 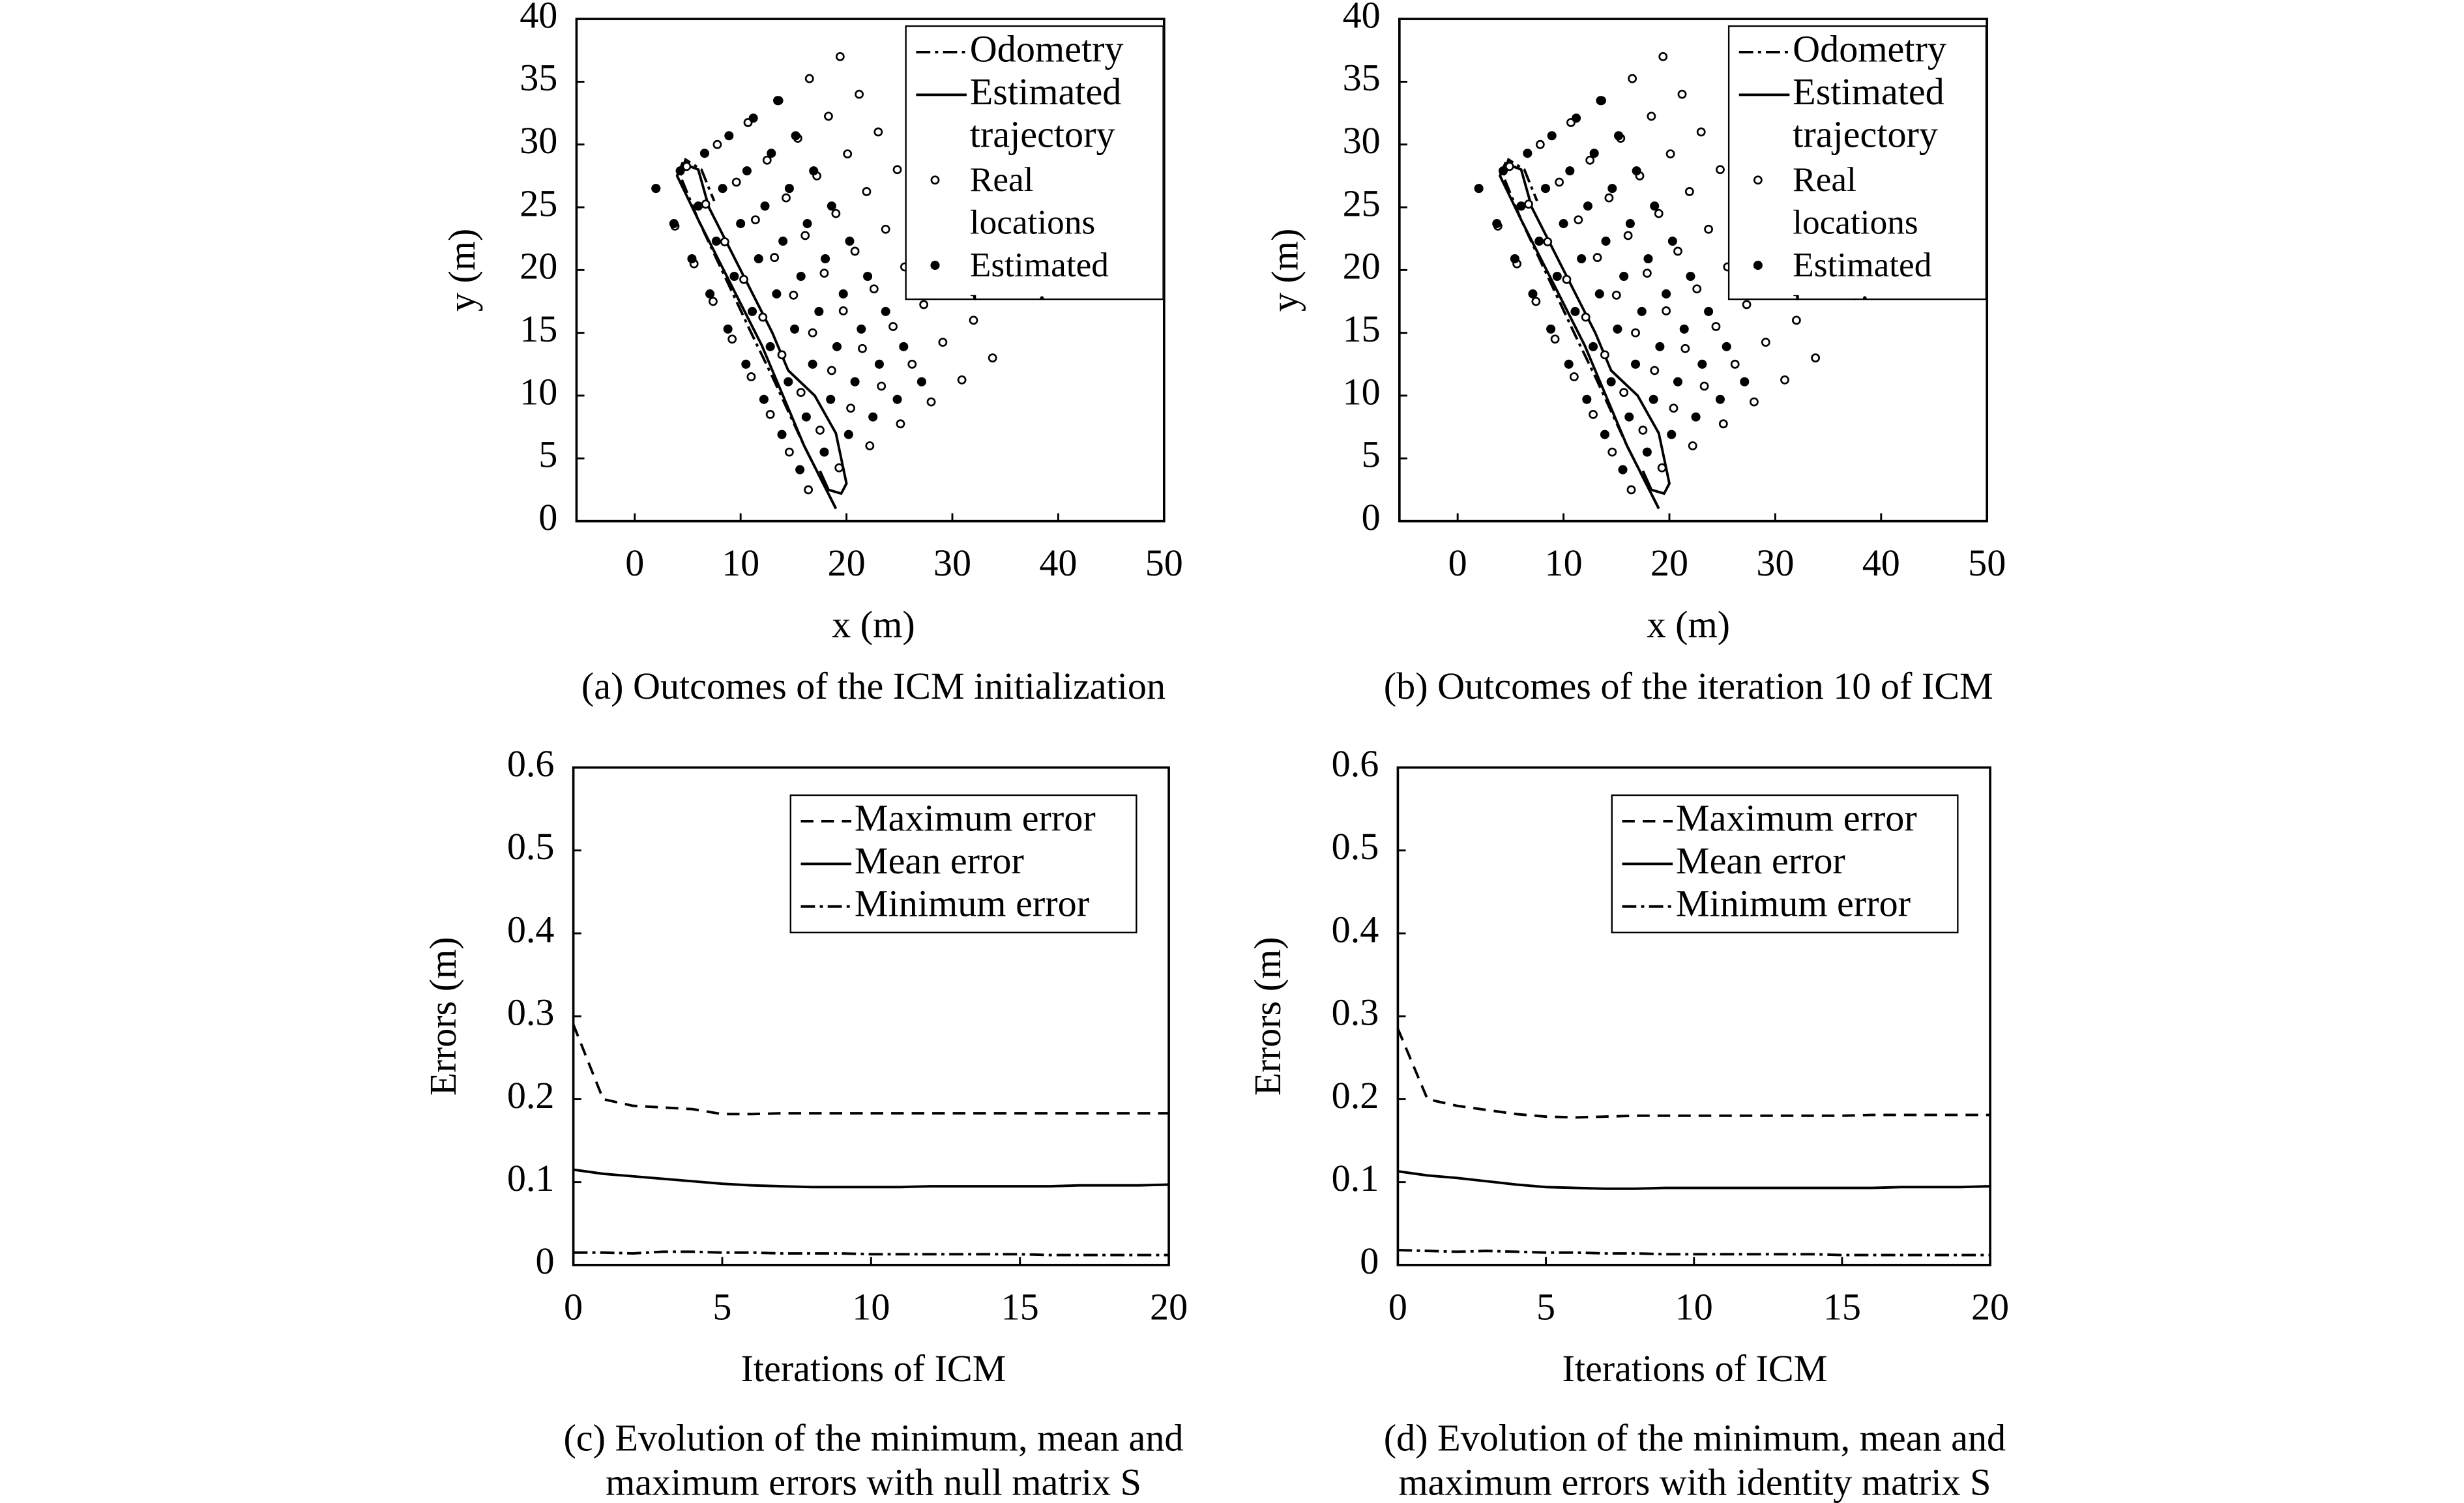 What do you see at coordinates (1356, 1012) in the screenshot?
I see `y-tick-label: 0.3` at bounding box center [1356, 1012].